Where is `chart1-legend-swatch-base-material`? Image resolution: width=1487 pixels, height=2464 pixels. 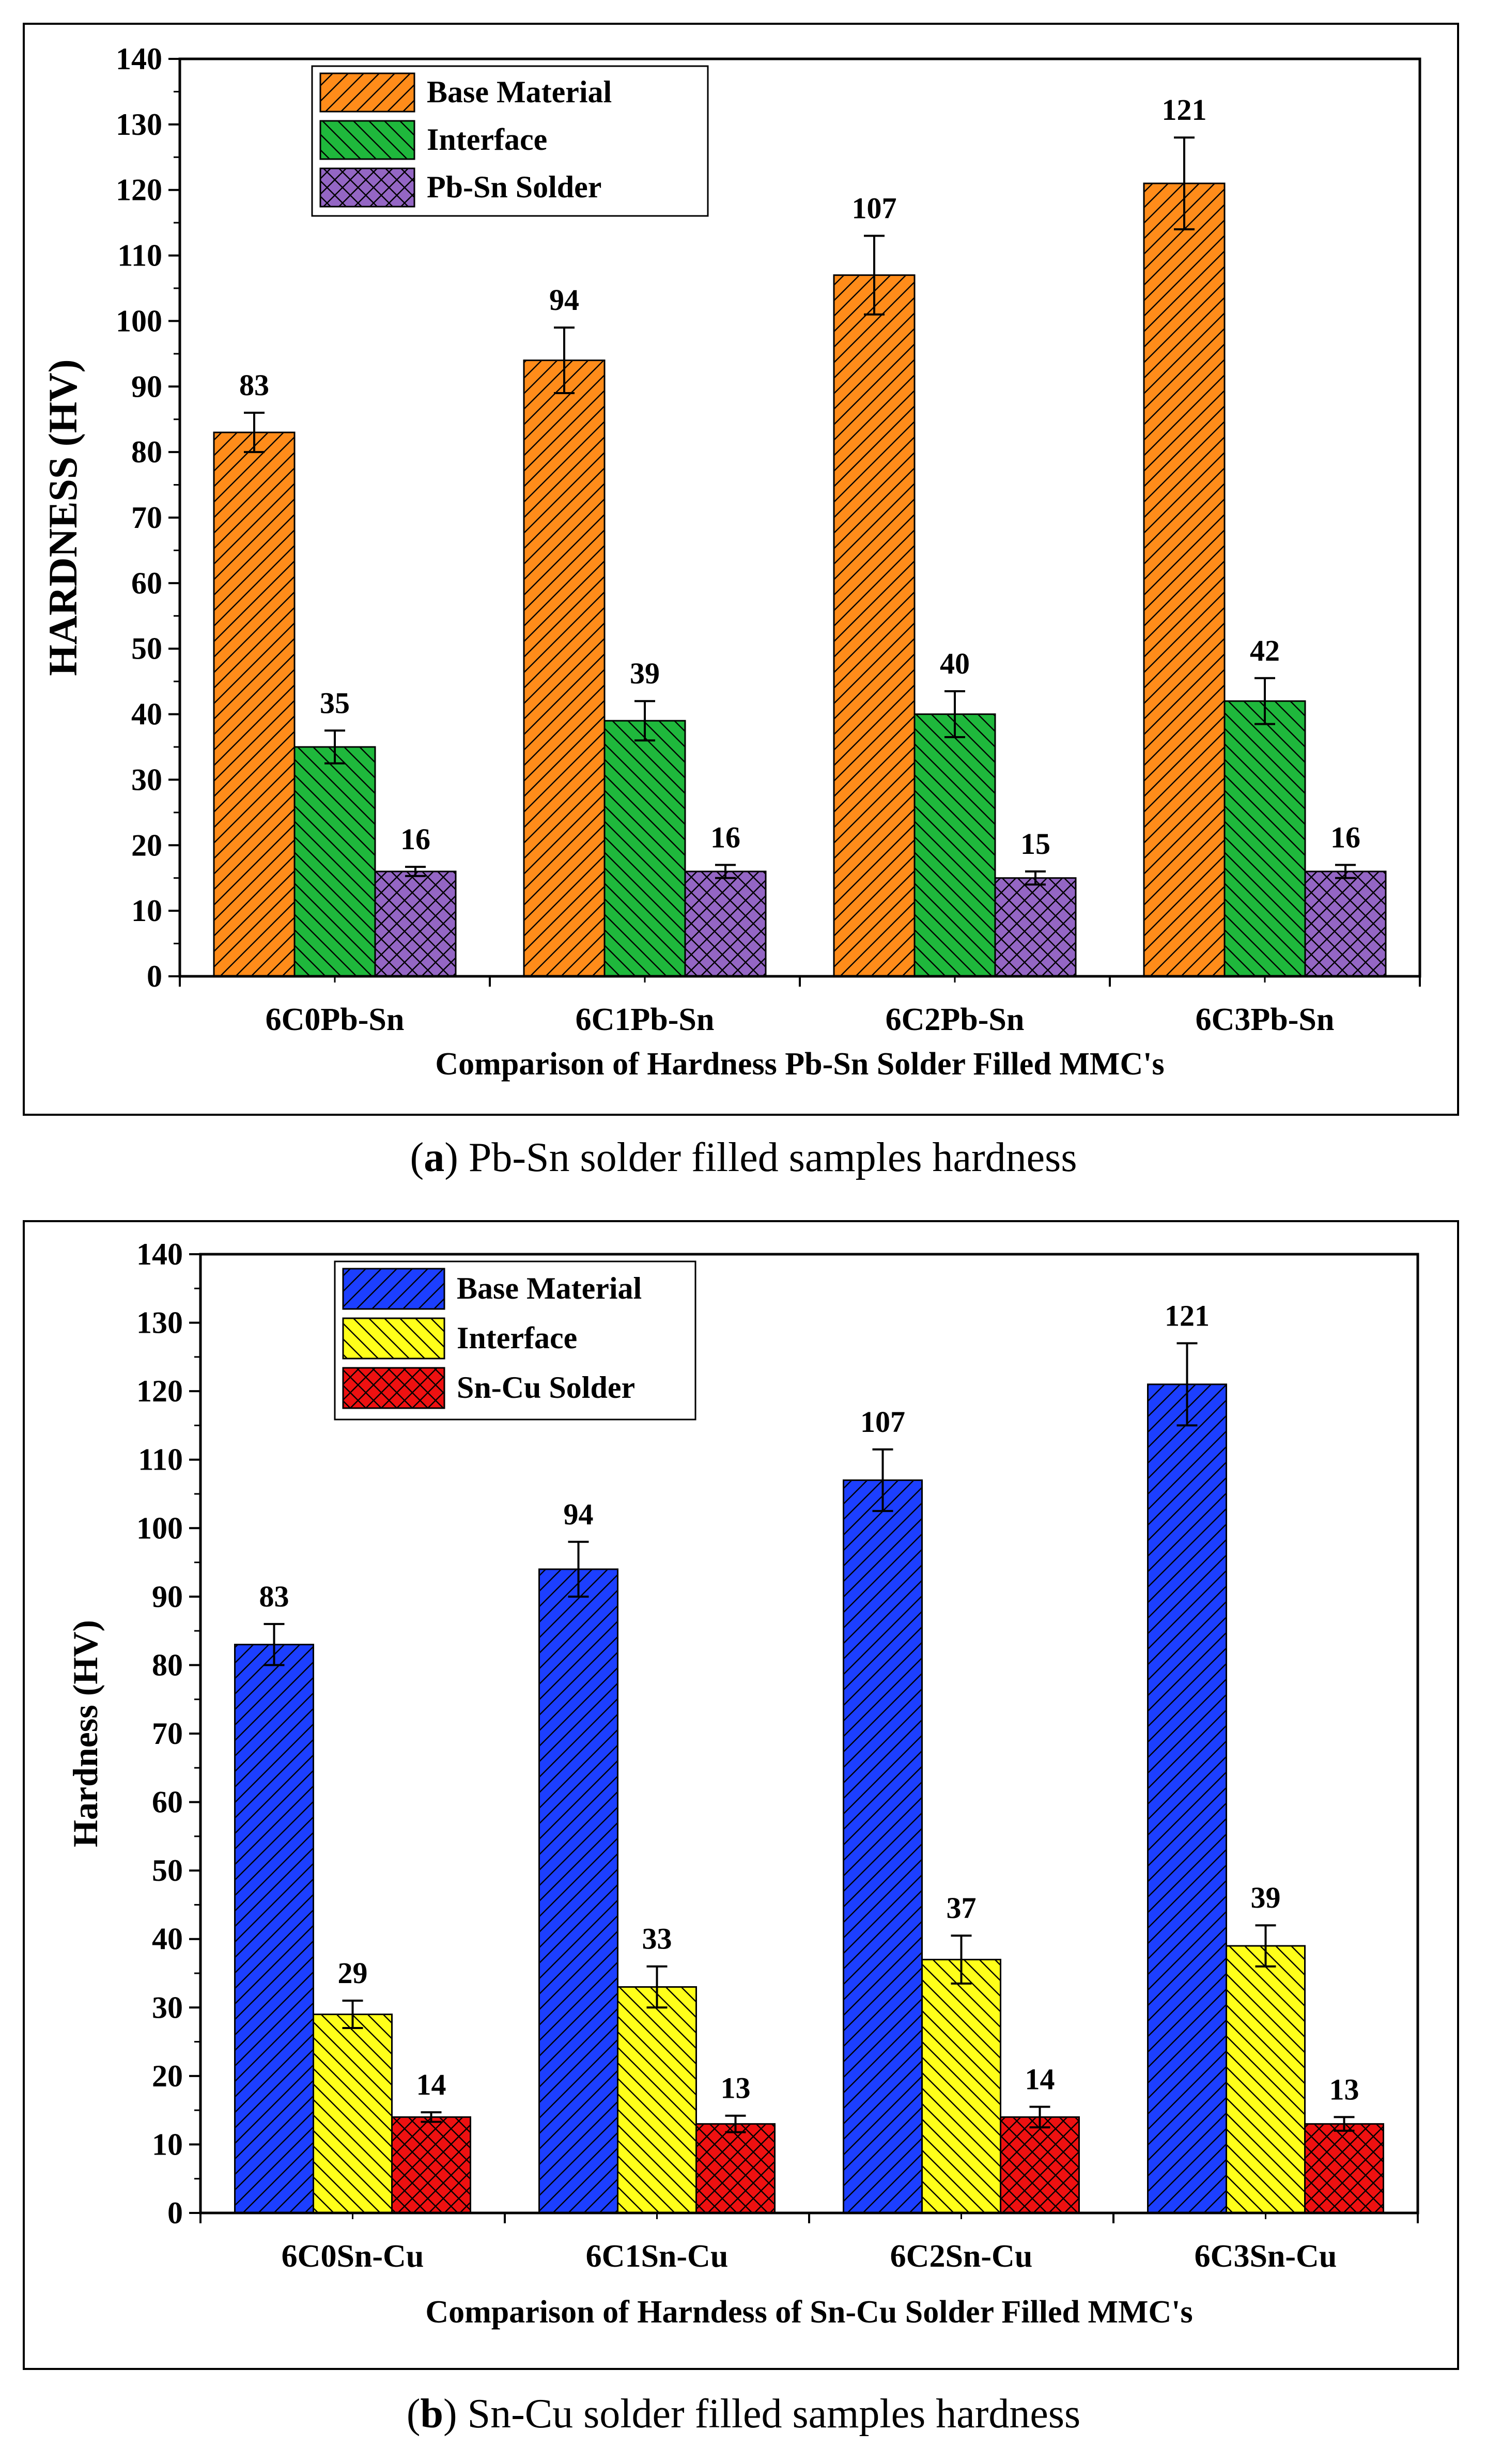 chart1-legend-swatch-base-material is located at coordinates (394, 1289).